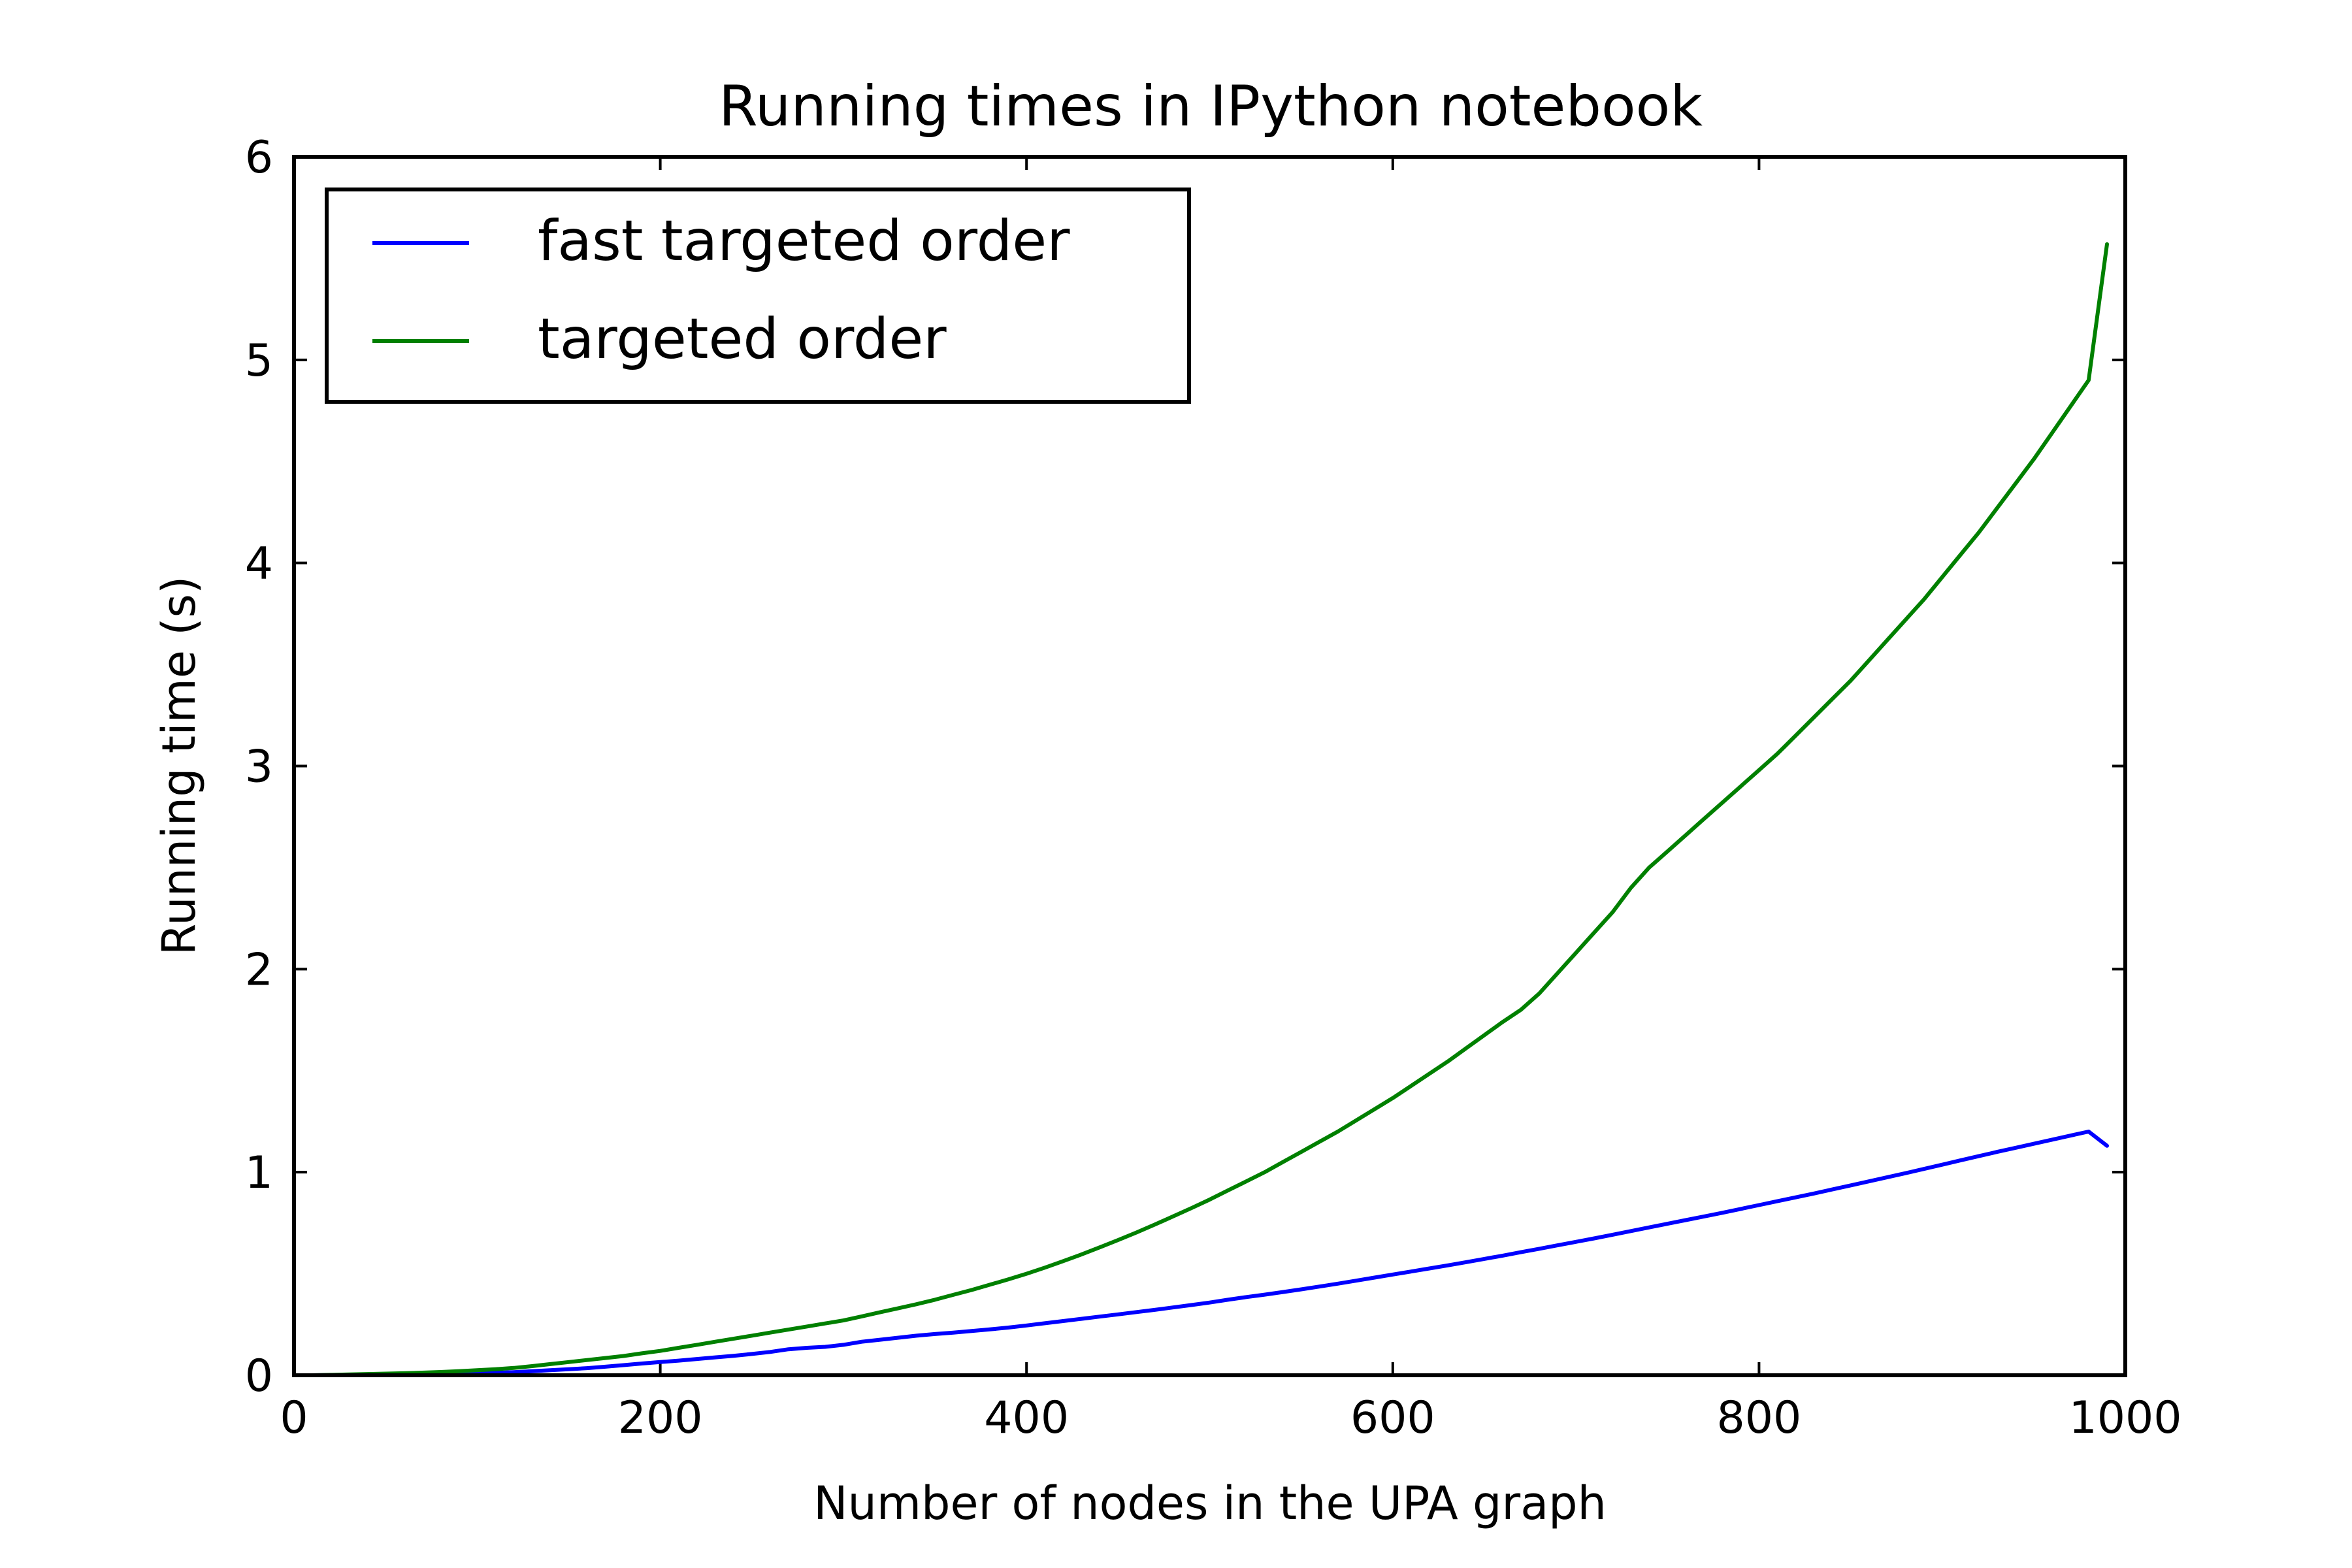 Image resolution: width=2352 pixels, height=1568 pixels. I want to click on y-tick-label: 6, so click(259, 158).